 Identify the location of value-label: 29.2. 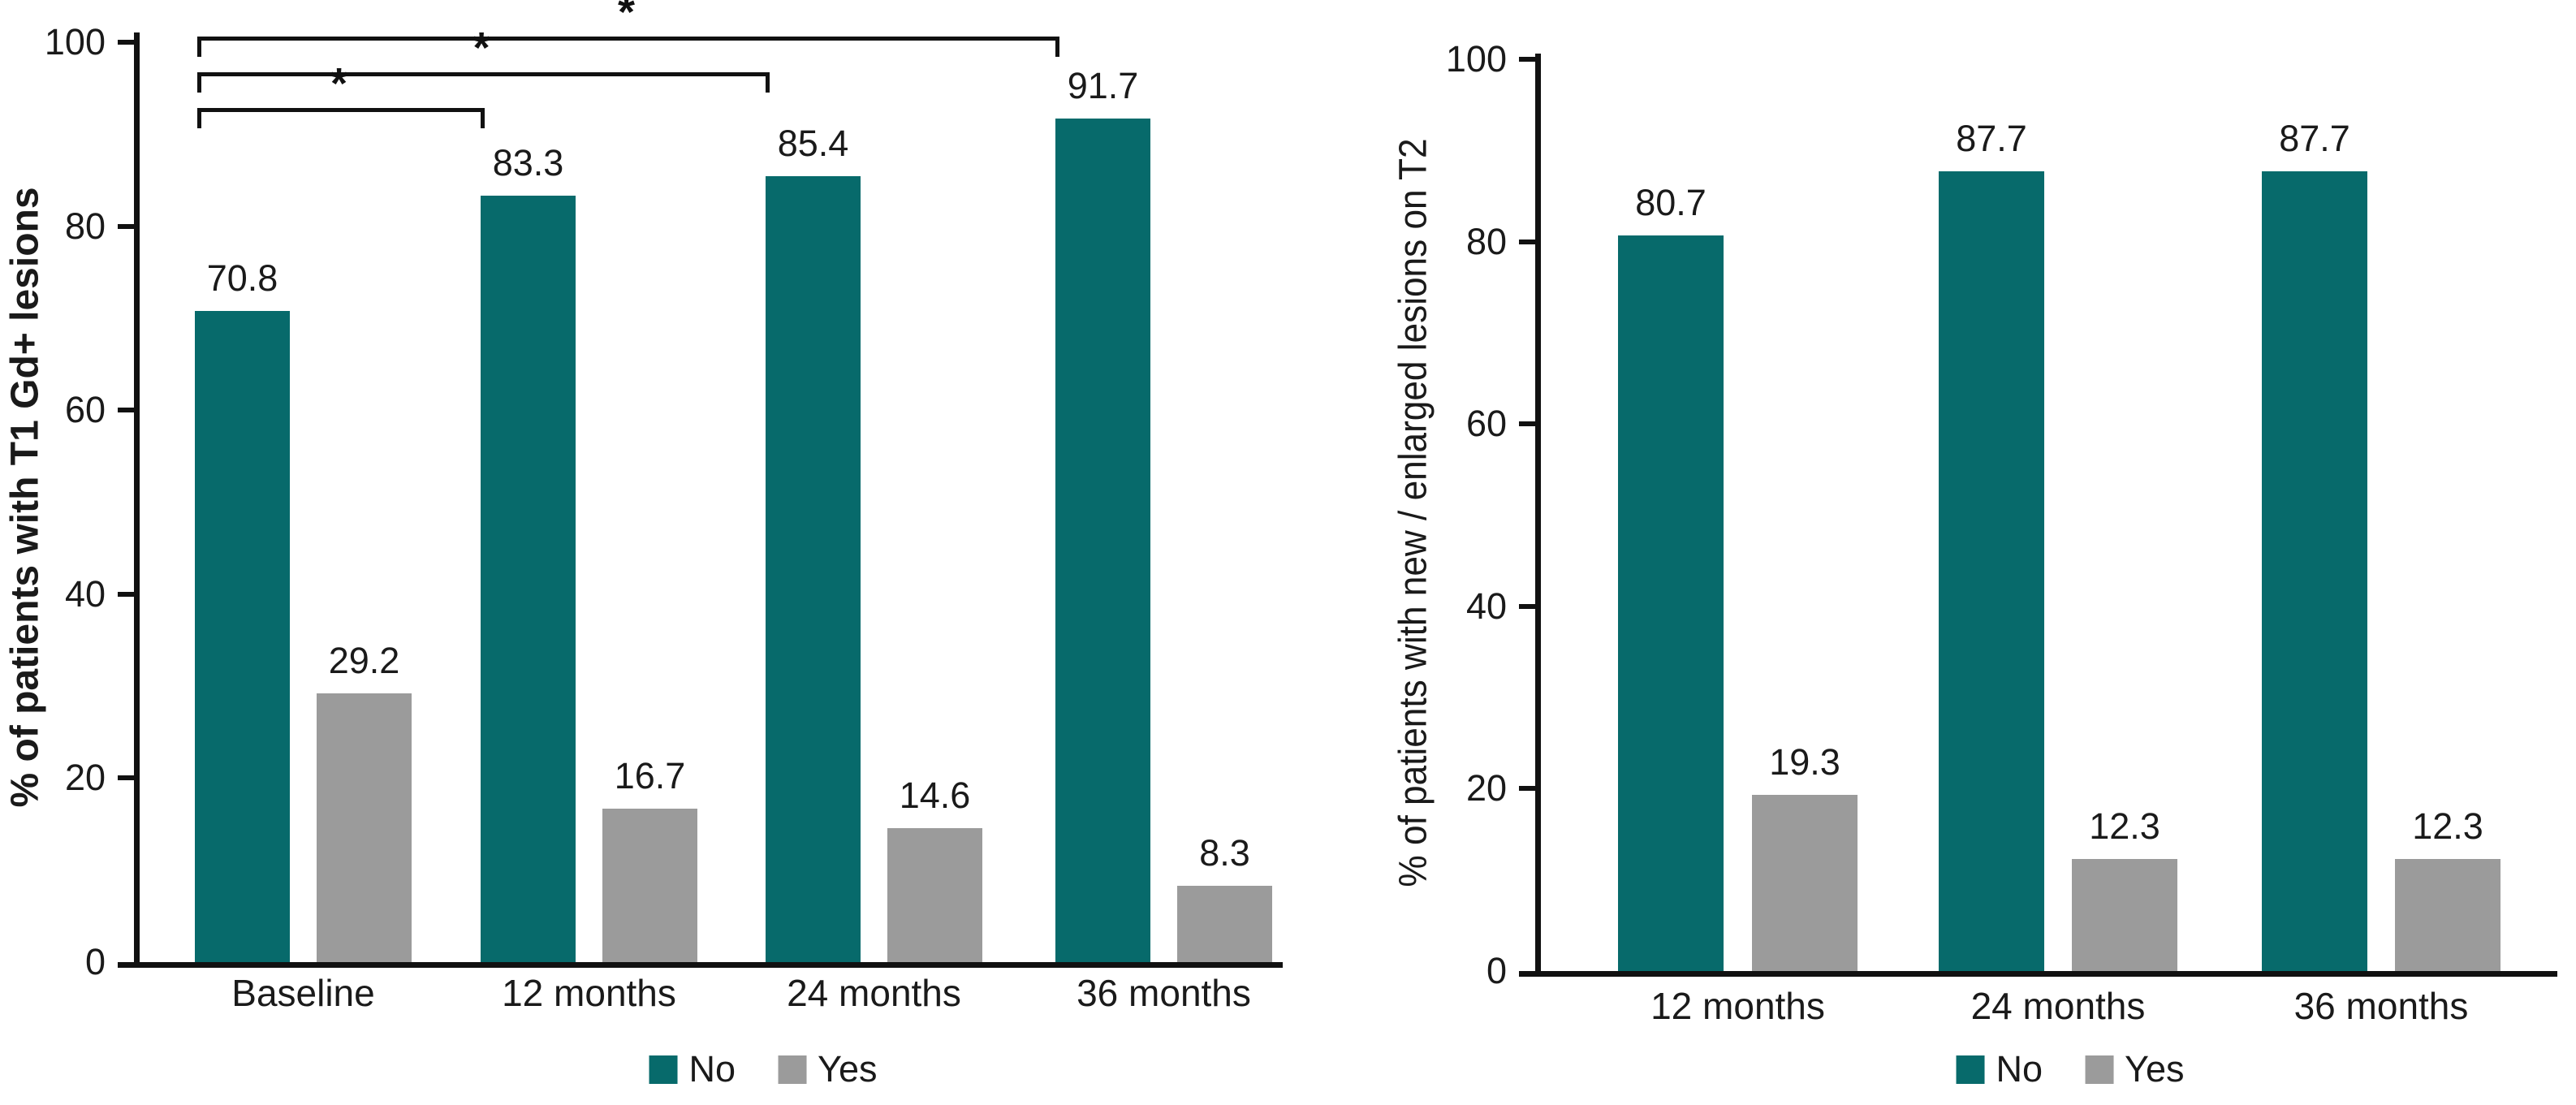
(364, 661).